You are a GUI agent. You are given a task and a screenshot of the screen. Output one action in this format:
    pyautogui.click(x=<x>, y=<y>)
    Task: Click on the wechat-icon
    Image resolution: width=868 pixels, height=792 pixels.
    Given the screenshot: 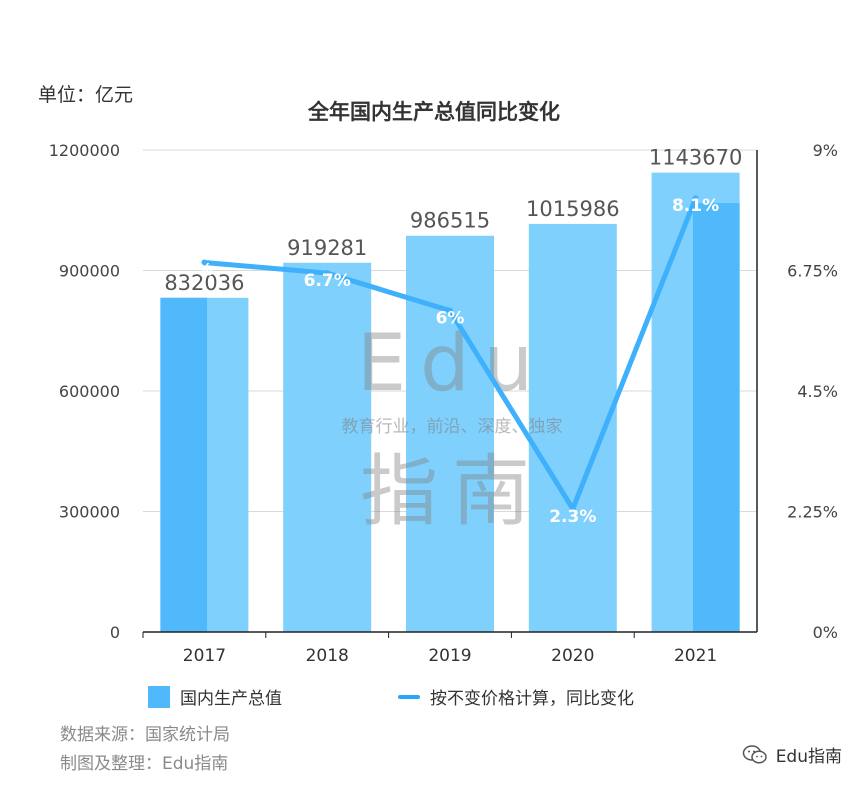 What is the action you would take?
    pyautogui.click(x=754, y=754)
    